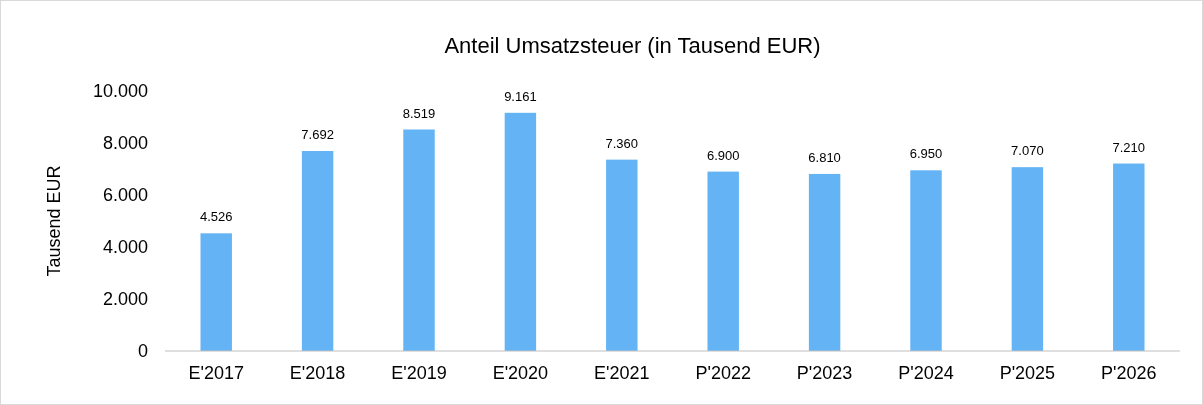  What do you see at coordinates (1027, 373) in the screenshot?
I see `x-tick-label: P'2025` at bounding box center [1027, 373].